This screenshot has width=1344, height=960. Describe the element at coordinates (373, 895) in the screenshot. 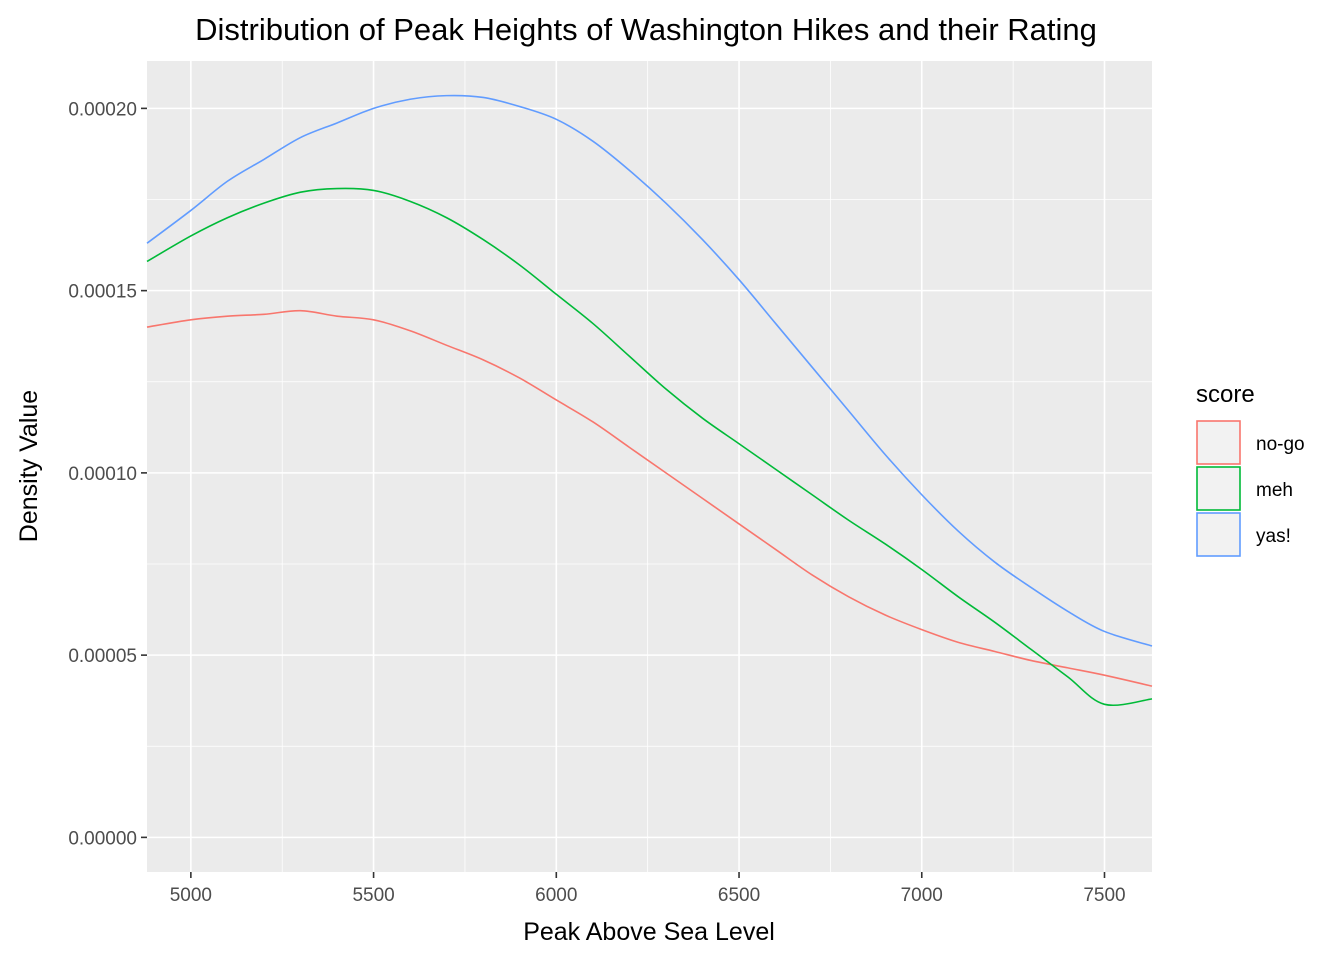

I see `x-tick-label: 5500` at that location.